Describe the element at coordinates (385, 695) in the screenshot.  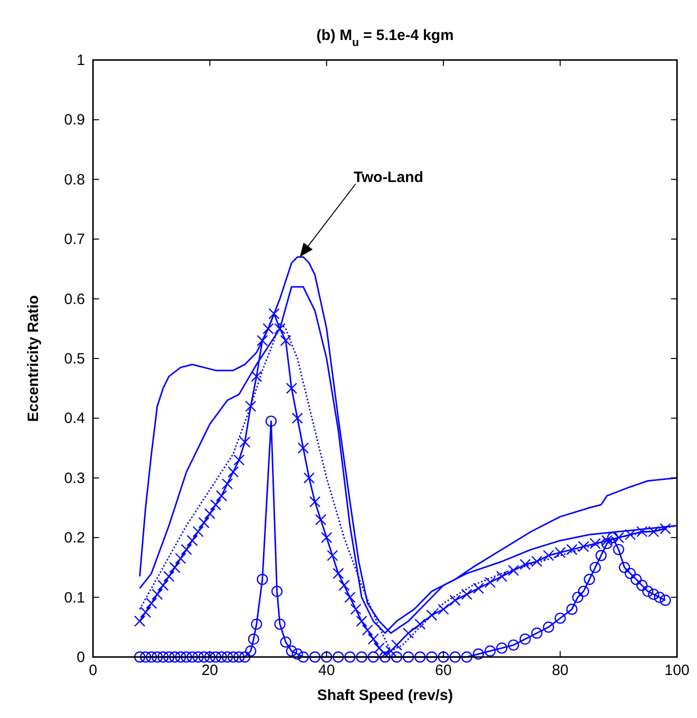
I see `x-axis-title: Shaft Speed (rev/s)` at that location.